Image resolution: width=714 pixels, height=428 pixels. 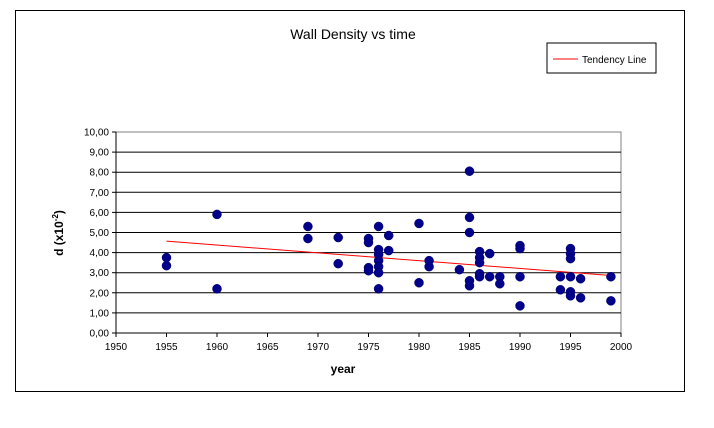 I want to click on y-tick-label: 2,00, so click(x=100, y=293).